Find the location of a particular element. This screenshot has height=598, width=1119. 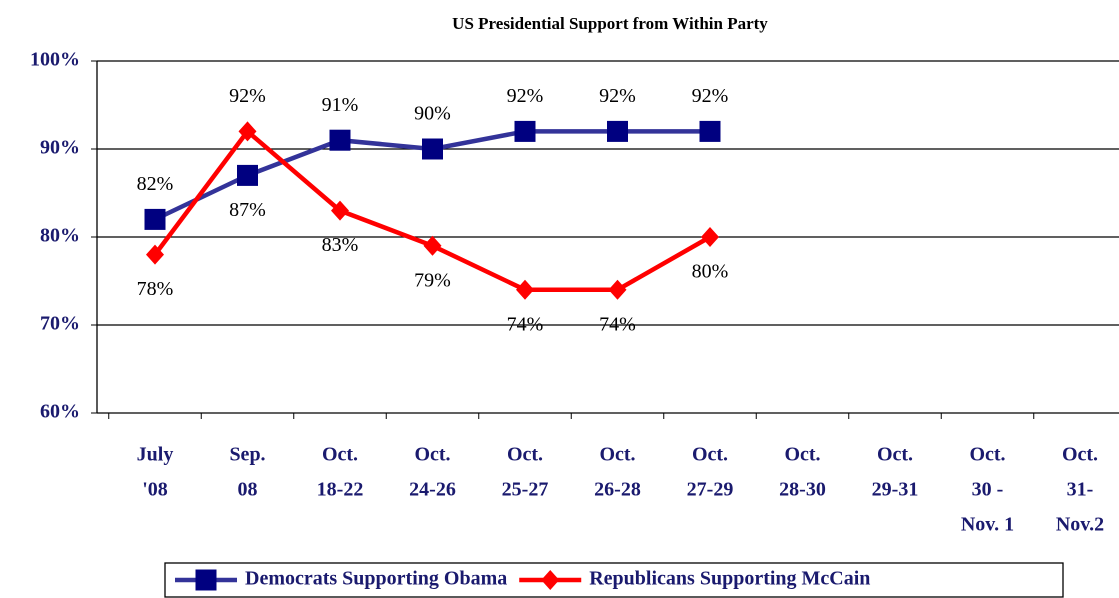

y-tick-label: 100% is located at coordinates (55, 60).